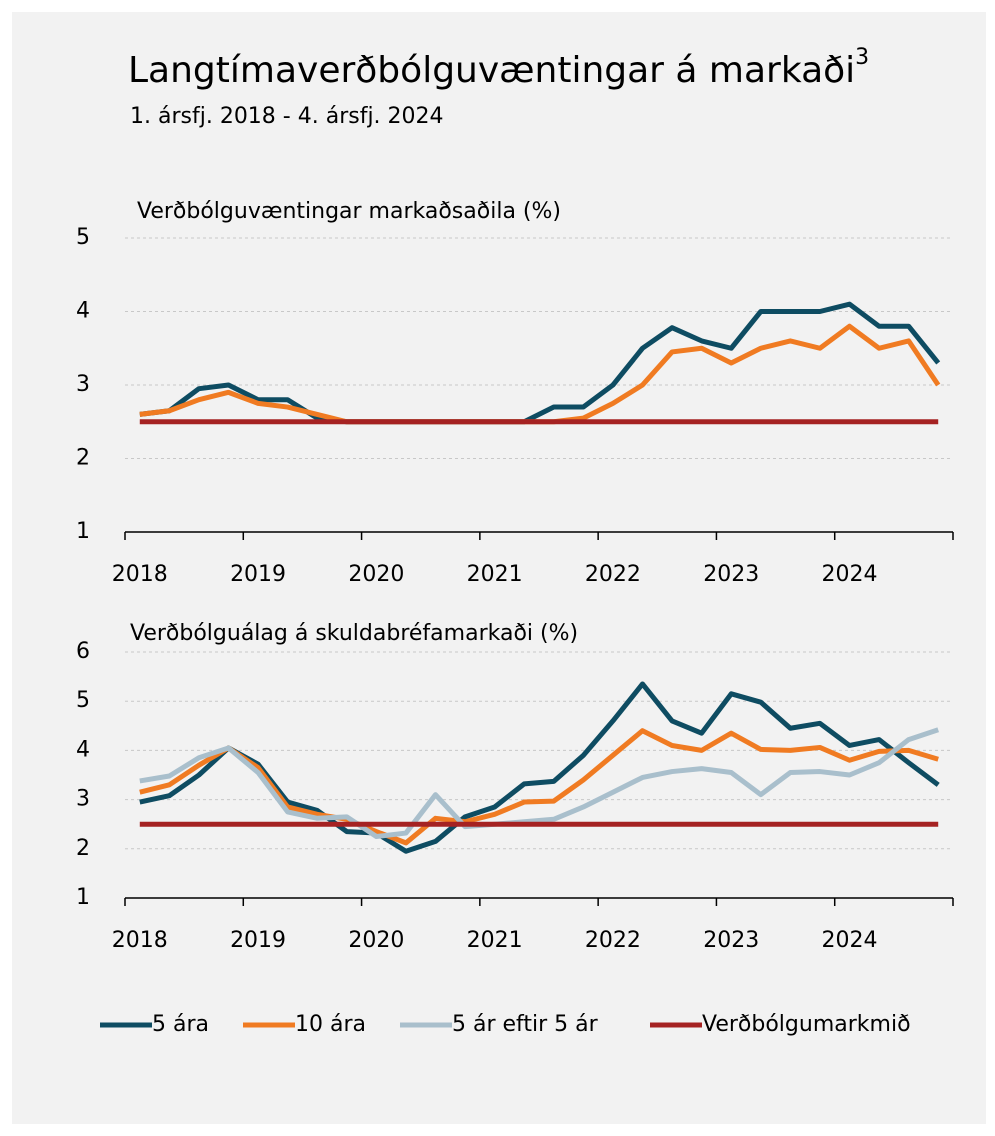 The width and height of the screenshot is (995, 1136). Describe the element at coordinates (862, 57) in the screenshot. I see `title-note: 3` at that location.